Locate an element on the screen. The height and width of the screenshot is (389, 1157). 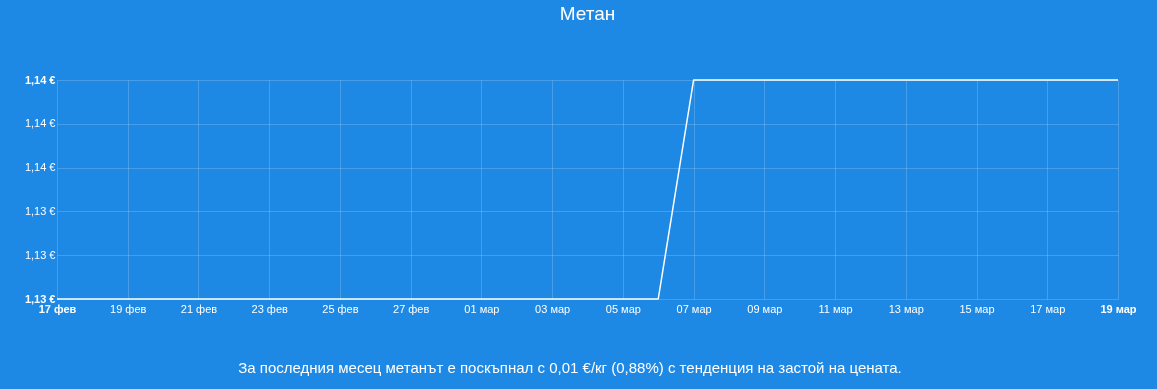
x-tick-label: 27 фев is located at coordinates (411, 308).